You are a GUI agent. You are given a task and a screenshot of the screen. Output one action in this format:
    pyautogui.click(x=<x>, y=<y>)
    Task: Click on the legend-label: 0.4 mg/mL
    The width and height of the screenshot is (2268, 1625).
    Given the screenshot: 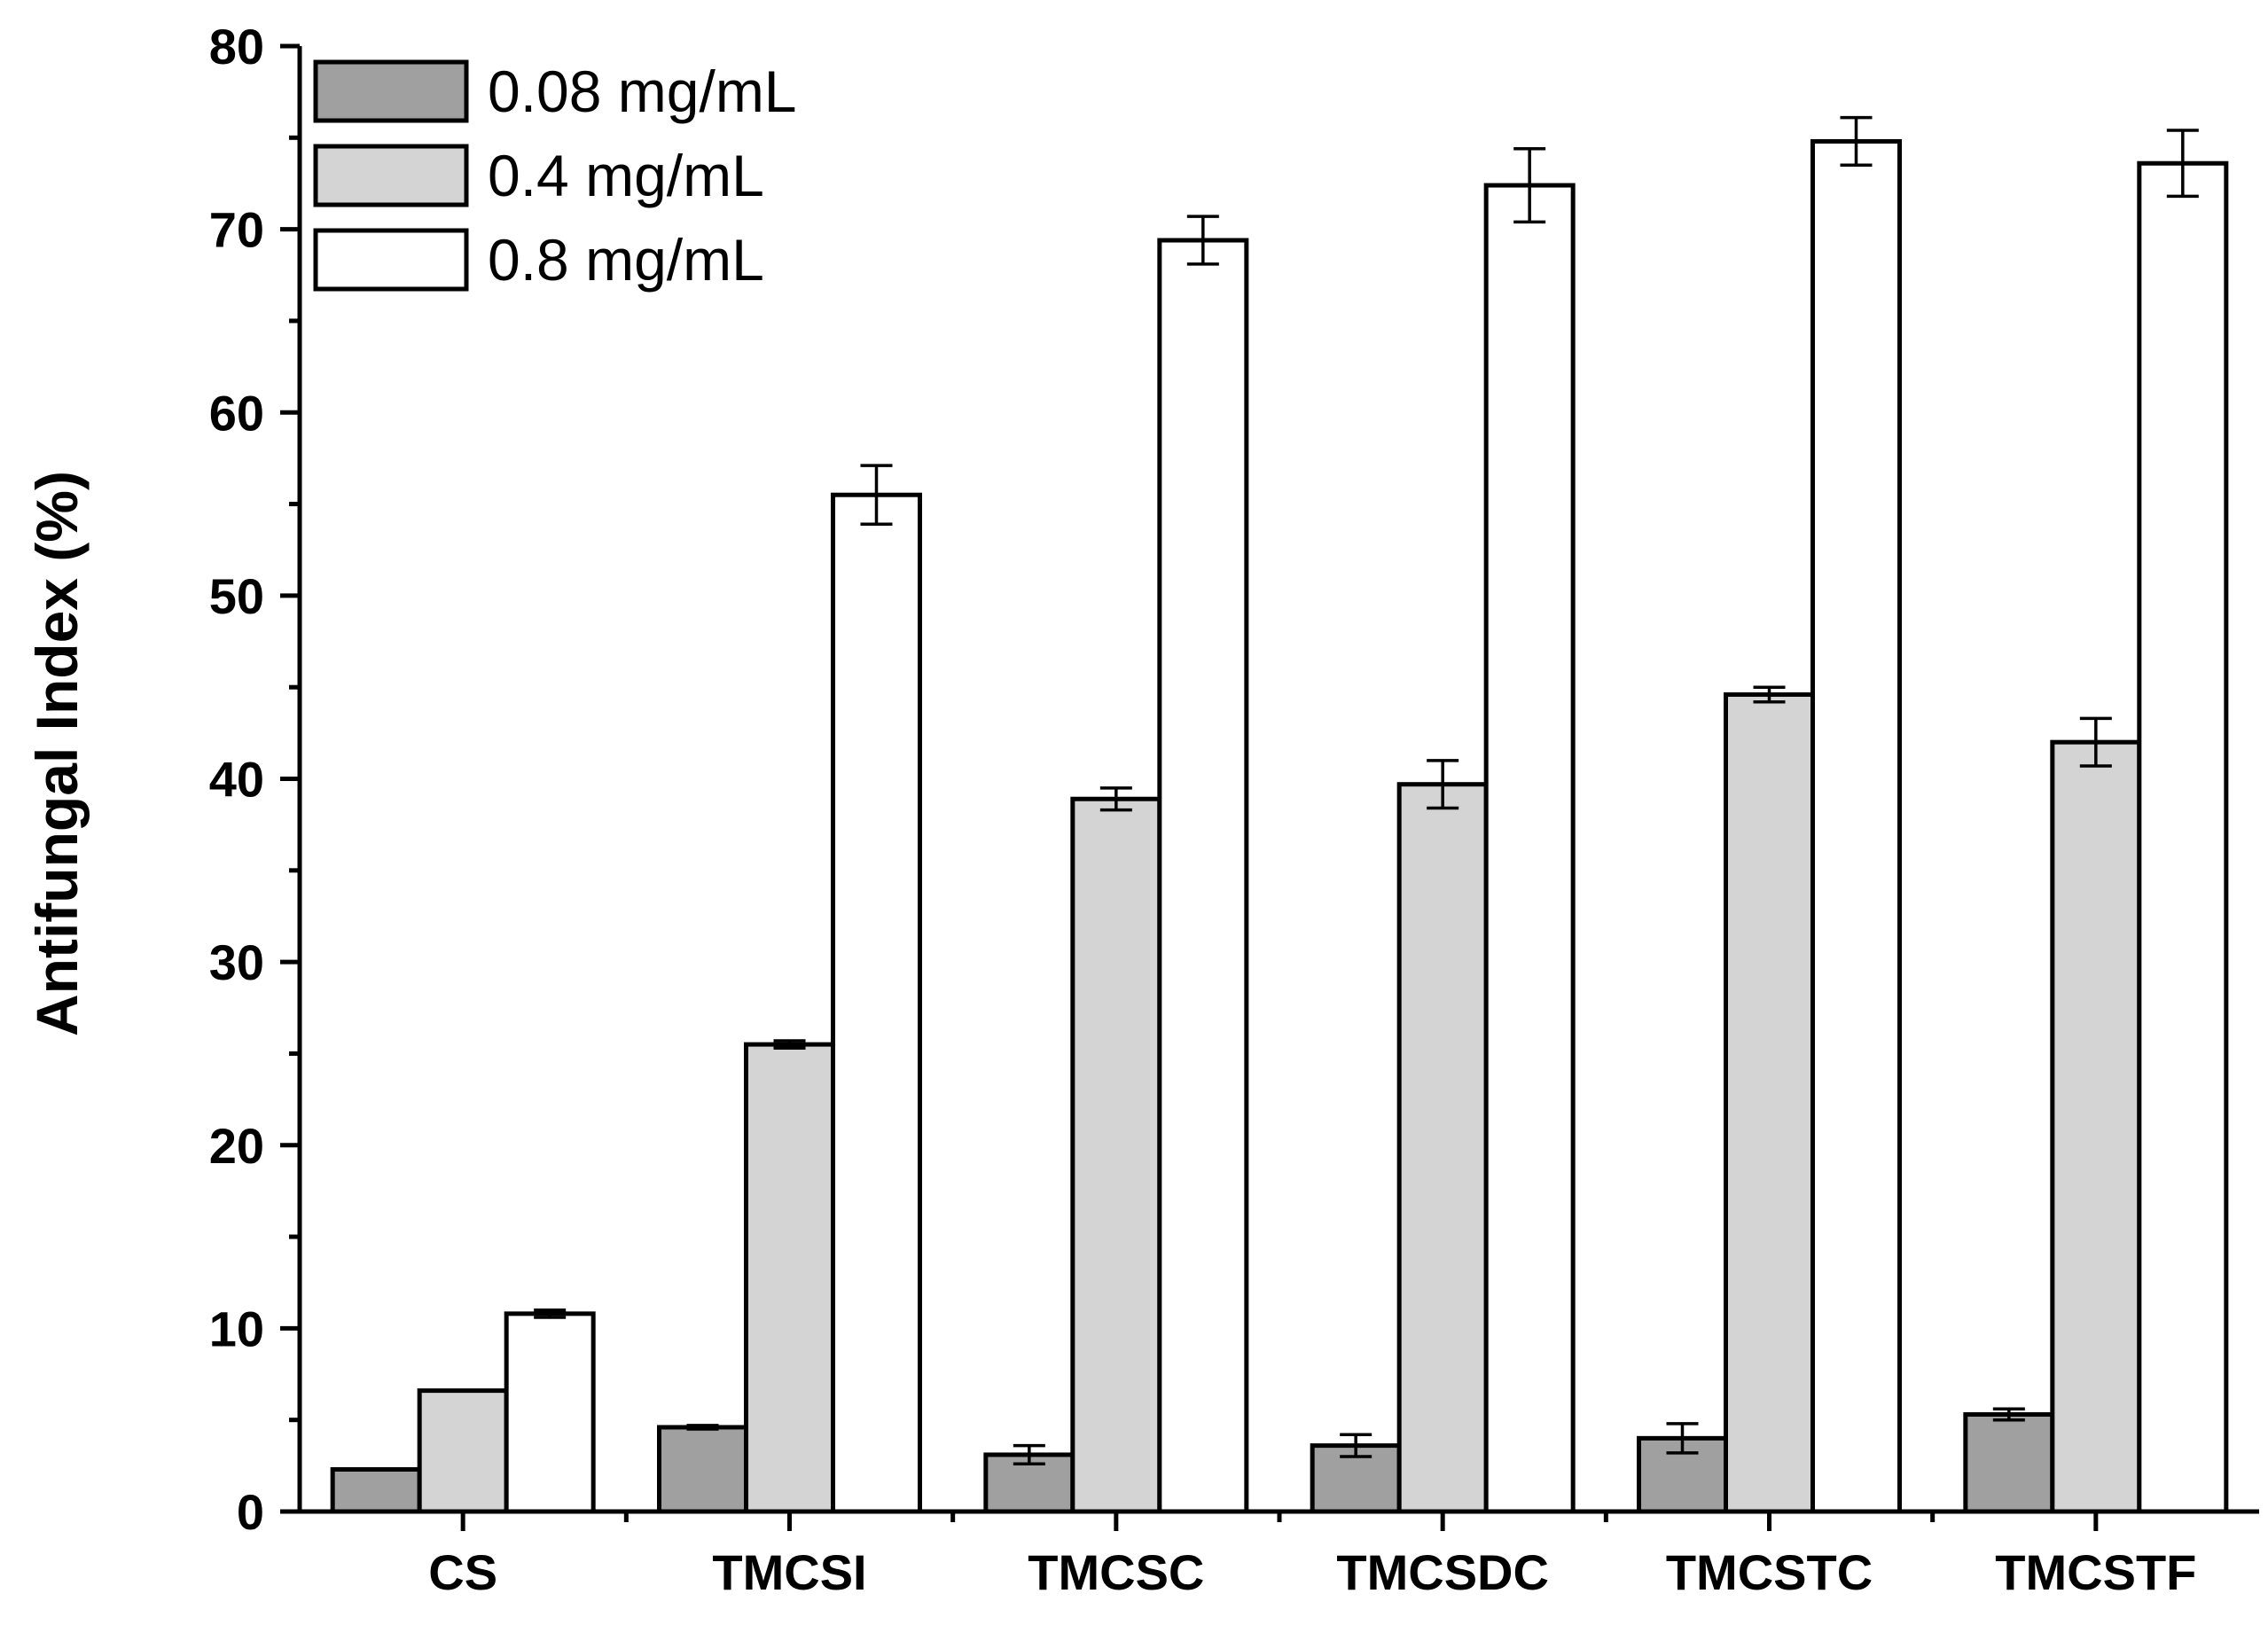 What is the action you would take?
    pyautogui.click(x=626, y=175)
    